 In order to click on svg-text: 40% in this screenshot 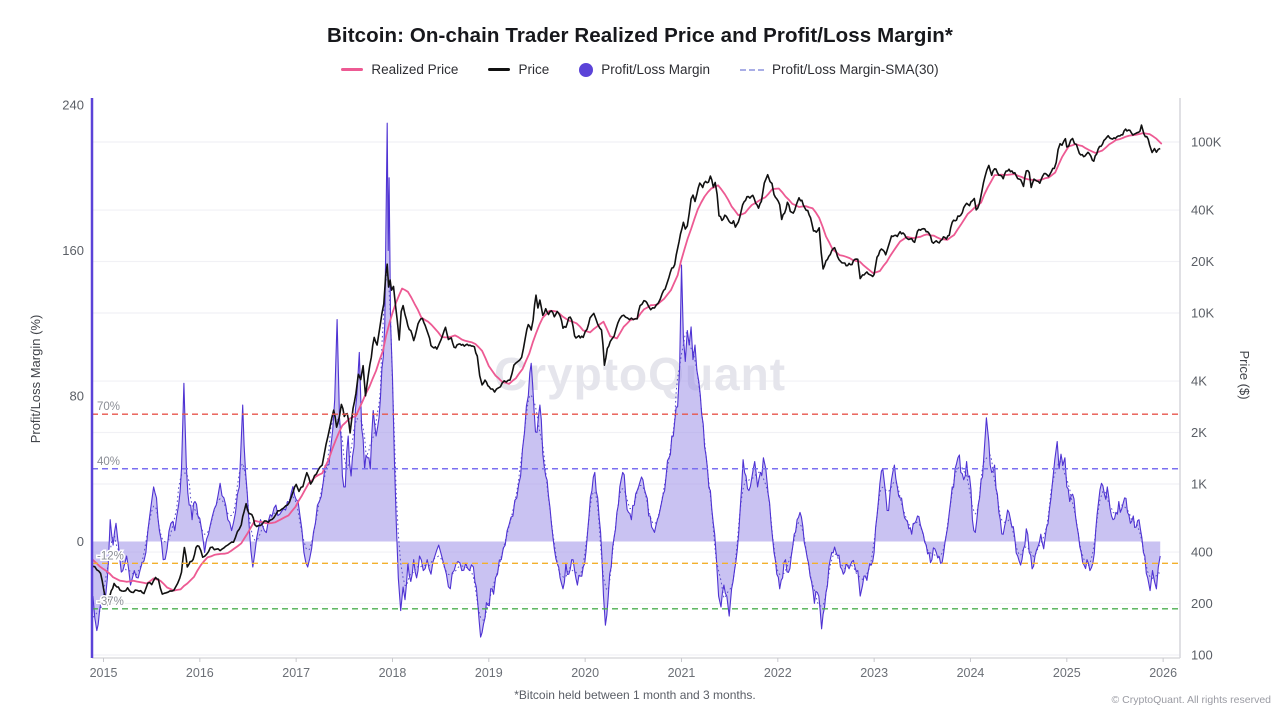, I will do `click(108, 462)`.